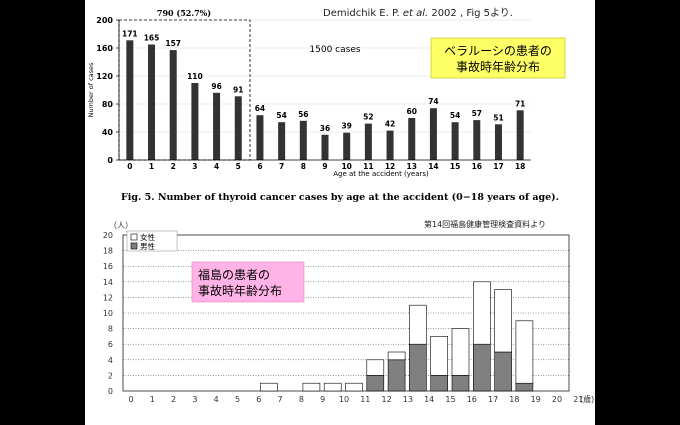 The width and height of the screenshot is (680, 425). Describe the element at coordinates (324, 166) in the screenshot. I see `chart1-xtick-label: 9` at that location.